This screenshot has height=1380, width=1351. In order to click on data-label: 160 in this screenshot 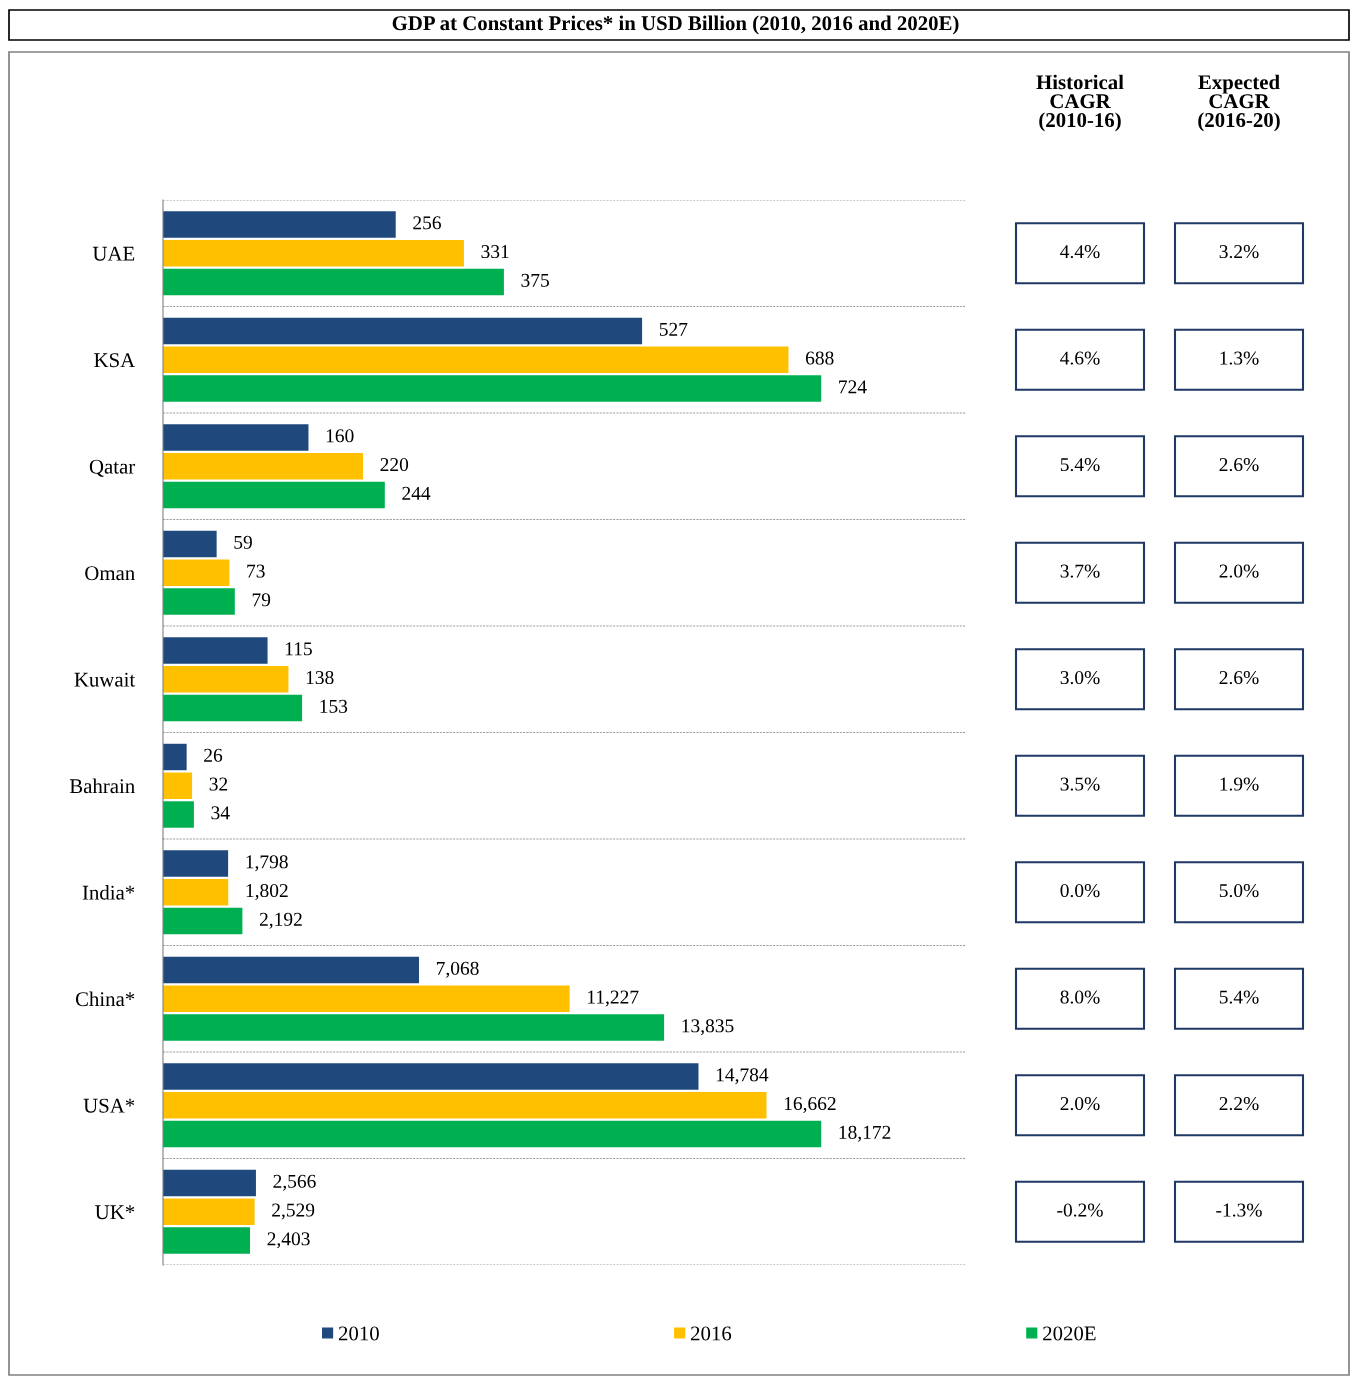, I will do `click(340, 436)`.